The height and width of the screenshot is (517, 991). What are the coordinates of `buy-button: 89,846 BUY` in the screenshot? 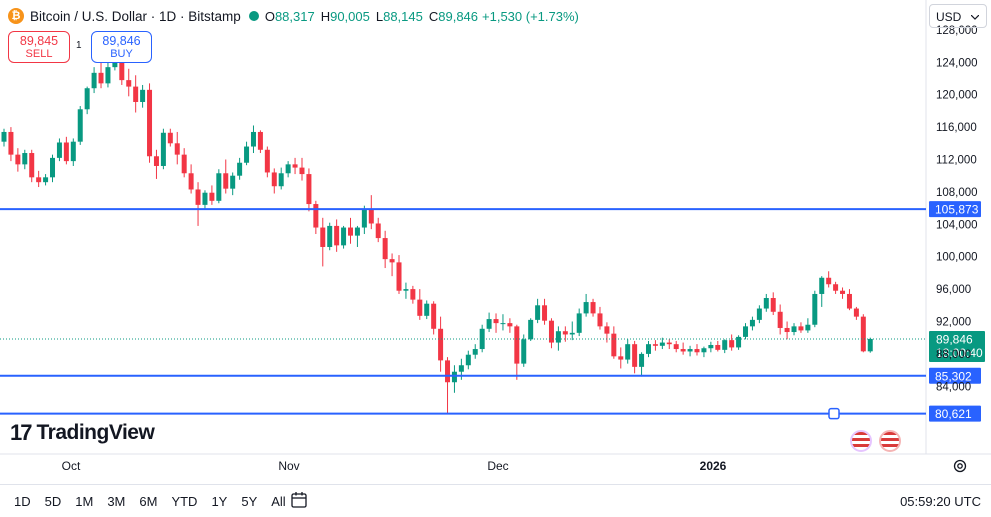 It's located at (121, 47).